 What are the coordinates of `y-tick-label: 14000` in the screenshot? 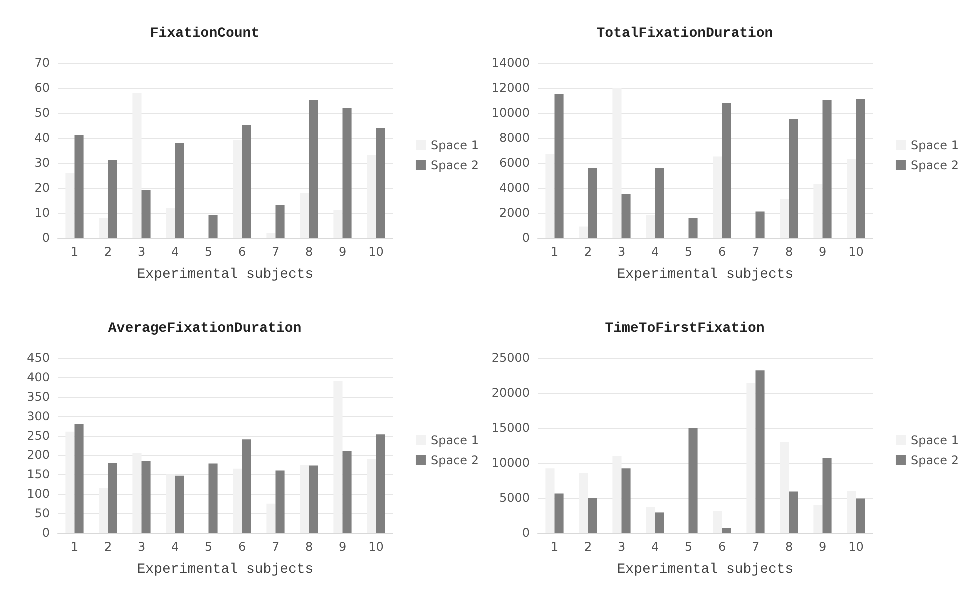 It's located at (511, 63).